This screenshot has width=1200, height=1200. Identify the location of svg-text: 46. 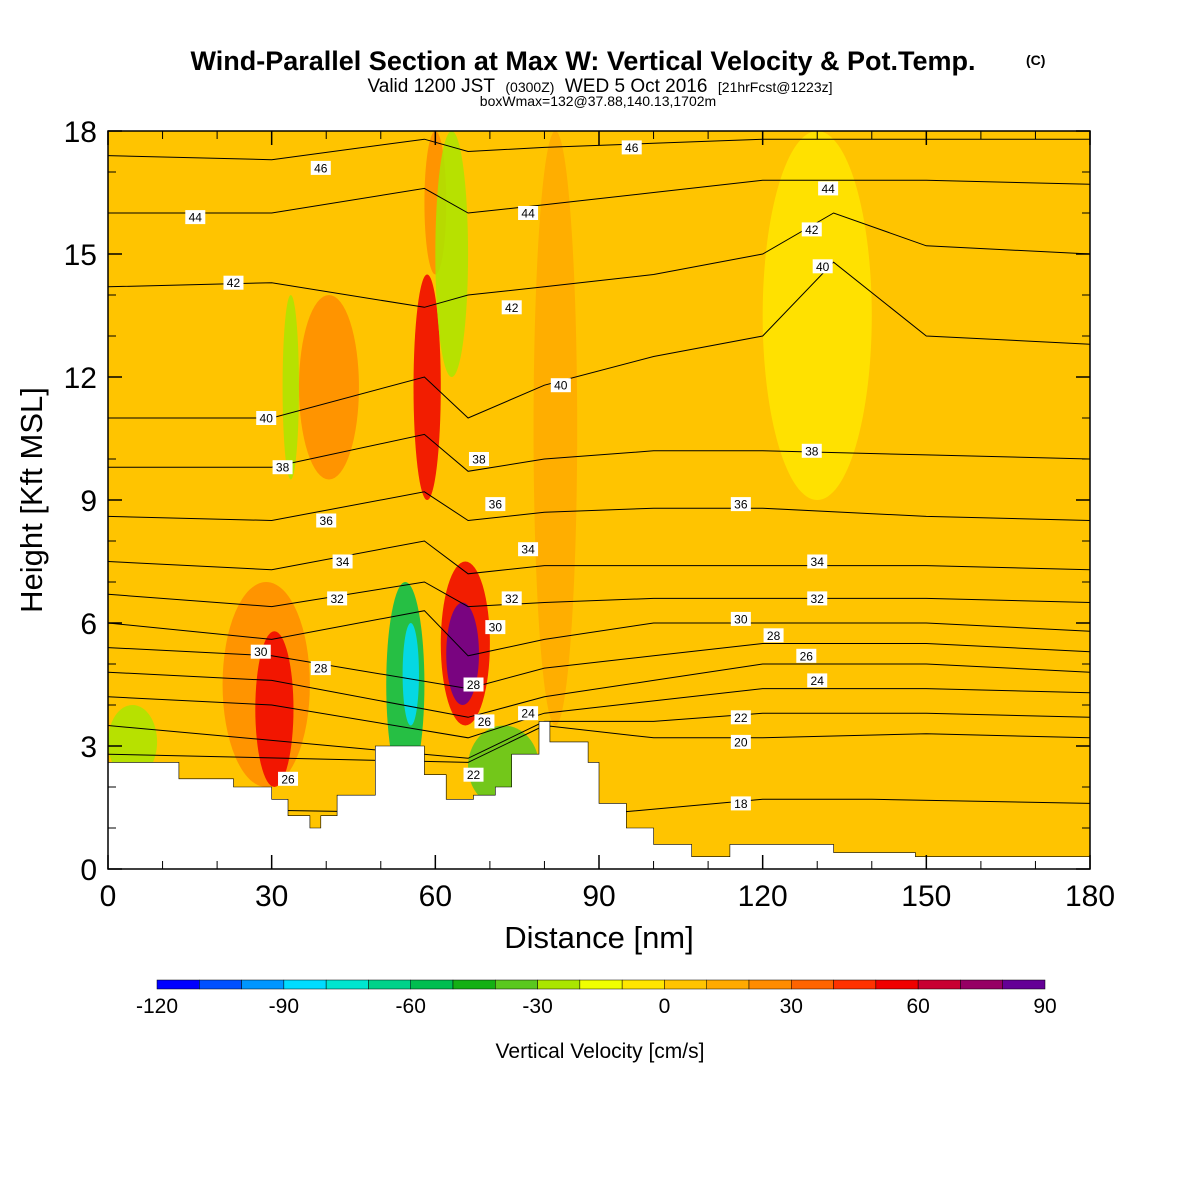
(321, 168).